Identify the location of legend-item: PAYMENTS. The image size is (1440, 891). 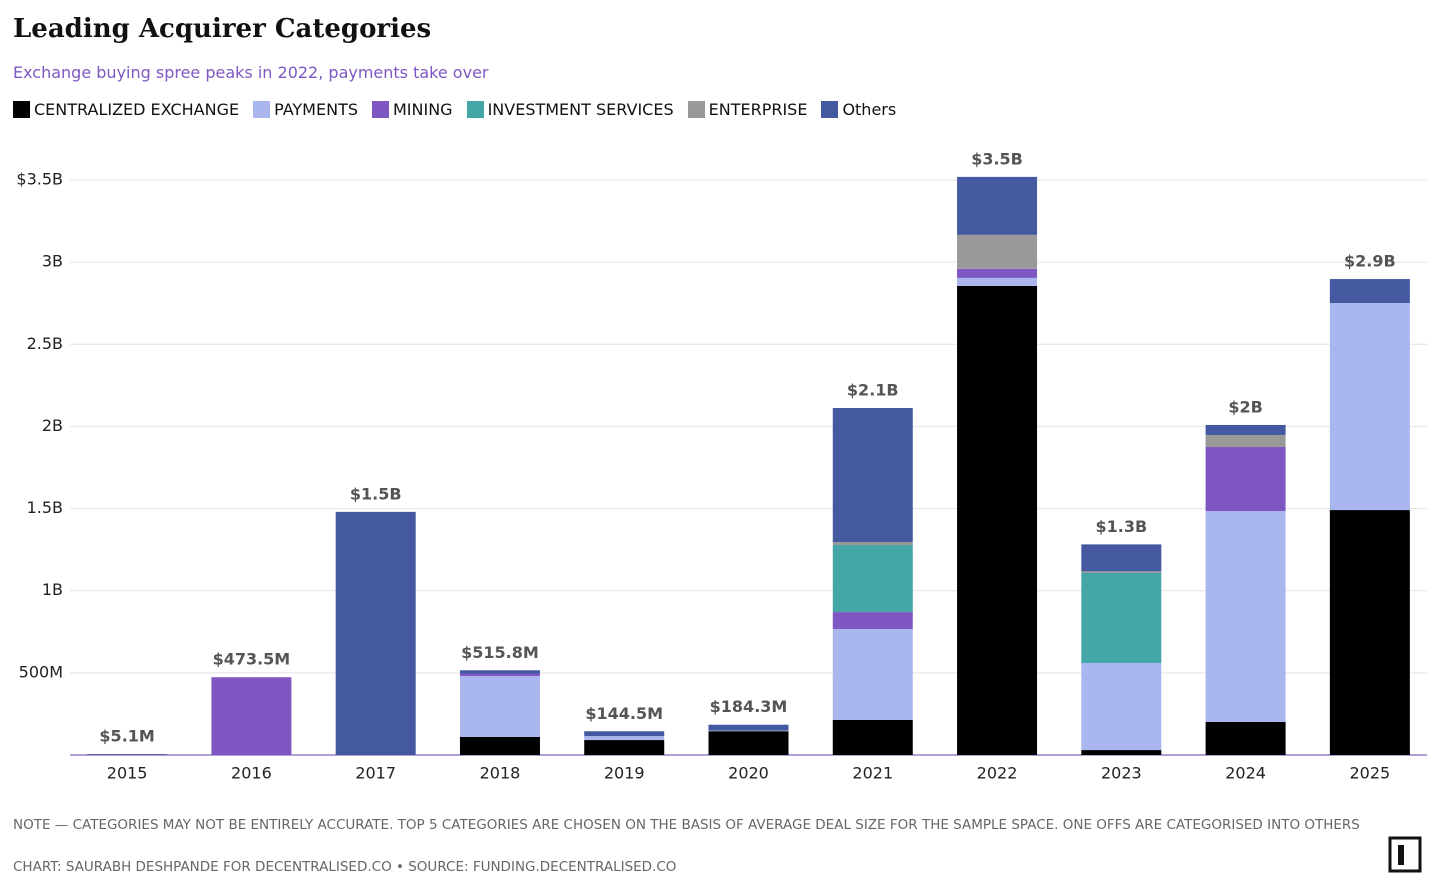
(305, 109).